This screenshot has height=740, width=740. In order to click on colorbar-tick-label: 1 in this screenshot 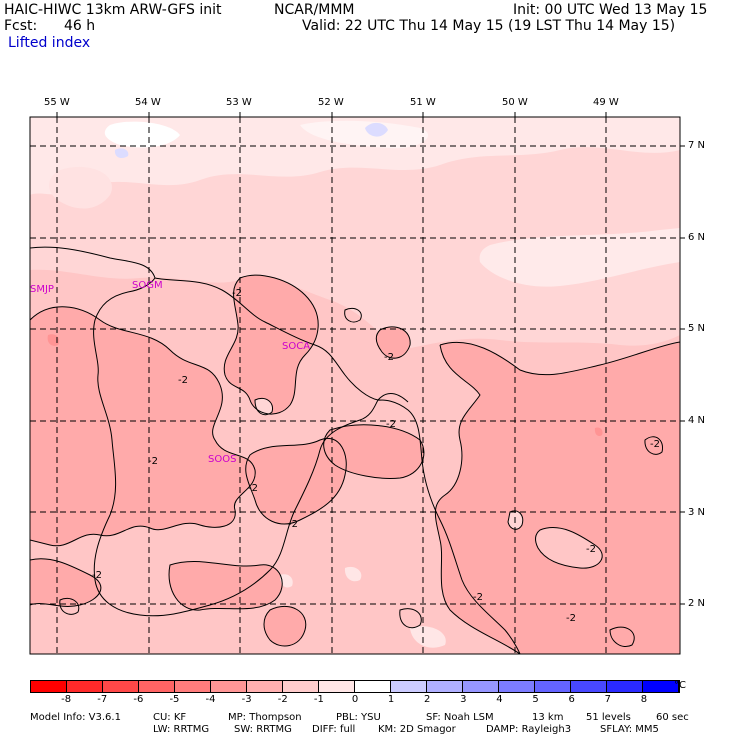, I will do `click(391, 699)`.